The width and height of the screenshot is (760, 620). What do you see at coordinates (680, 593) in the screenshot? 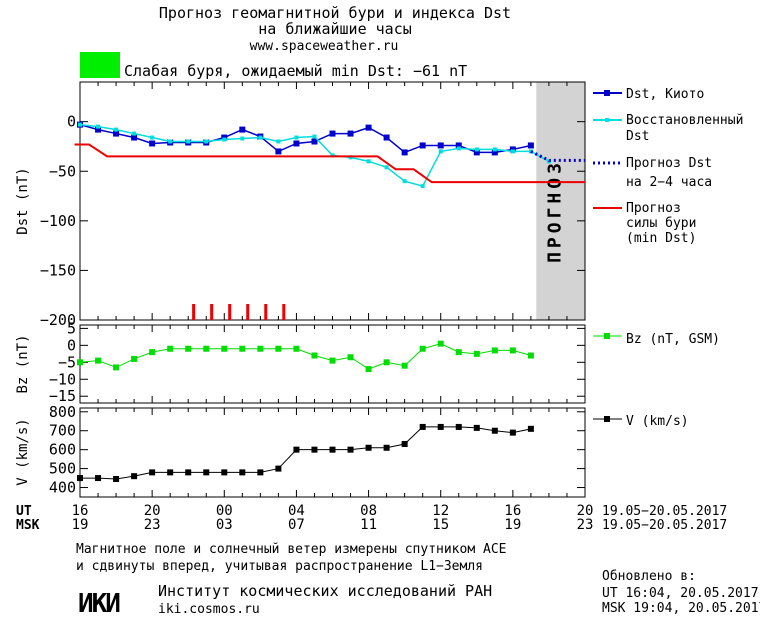
I see `updated-ut: UT 16:04, 20.05.2017` at bounding box center [680, 593].